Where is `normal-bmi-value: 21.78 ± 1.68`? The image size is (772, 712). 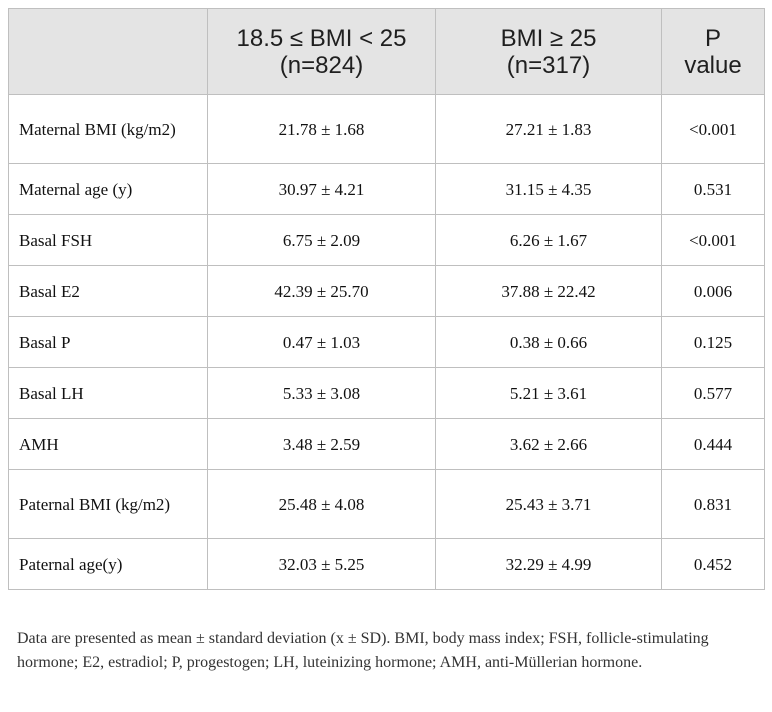
normal-bmi-value: 21.78 ± 1.68 is located at coordinates (321, 129).